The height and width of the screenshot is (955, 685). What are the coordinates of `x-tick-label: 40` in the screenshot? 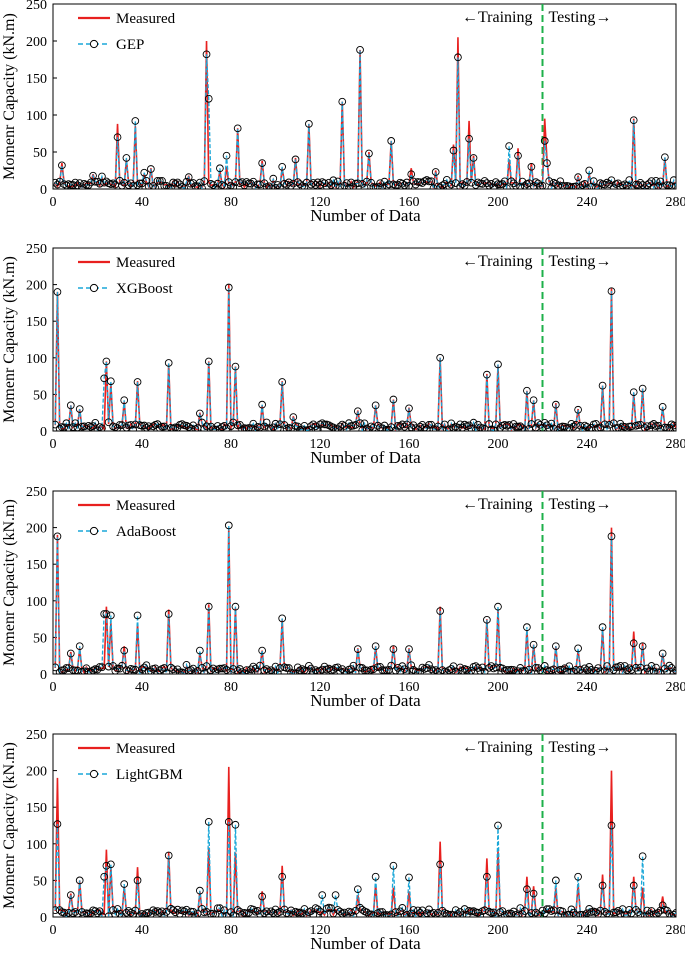 It's located at (142, 444).